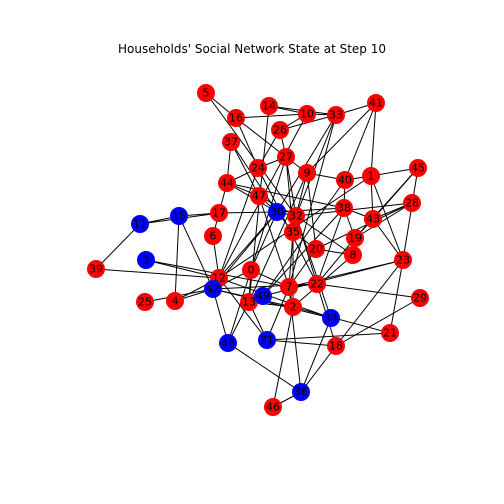  I want to click on node-32: 32, so click(296, 216).